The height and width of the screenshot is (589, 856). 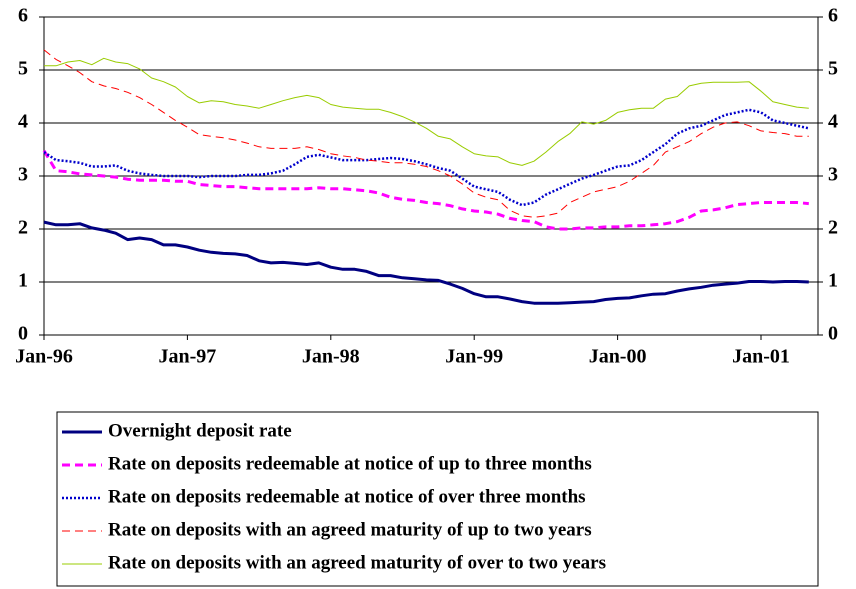 I want to click on y2-tick-label: 0, so click(x=833, y=334).